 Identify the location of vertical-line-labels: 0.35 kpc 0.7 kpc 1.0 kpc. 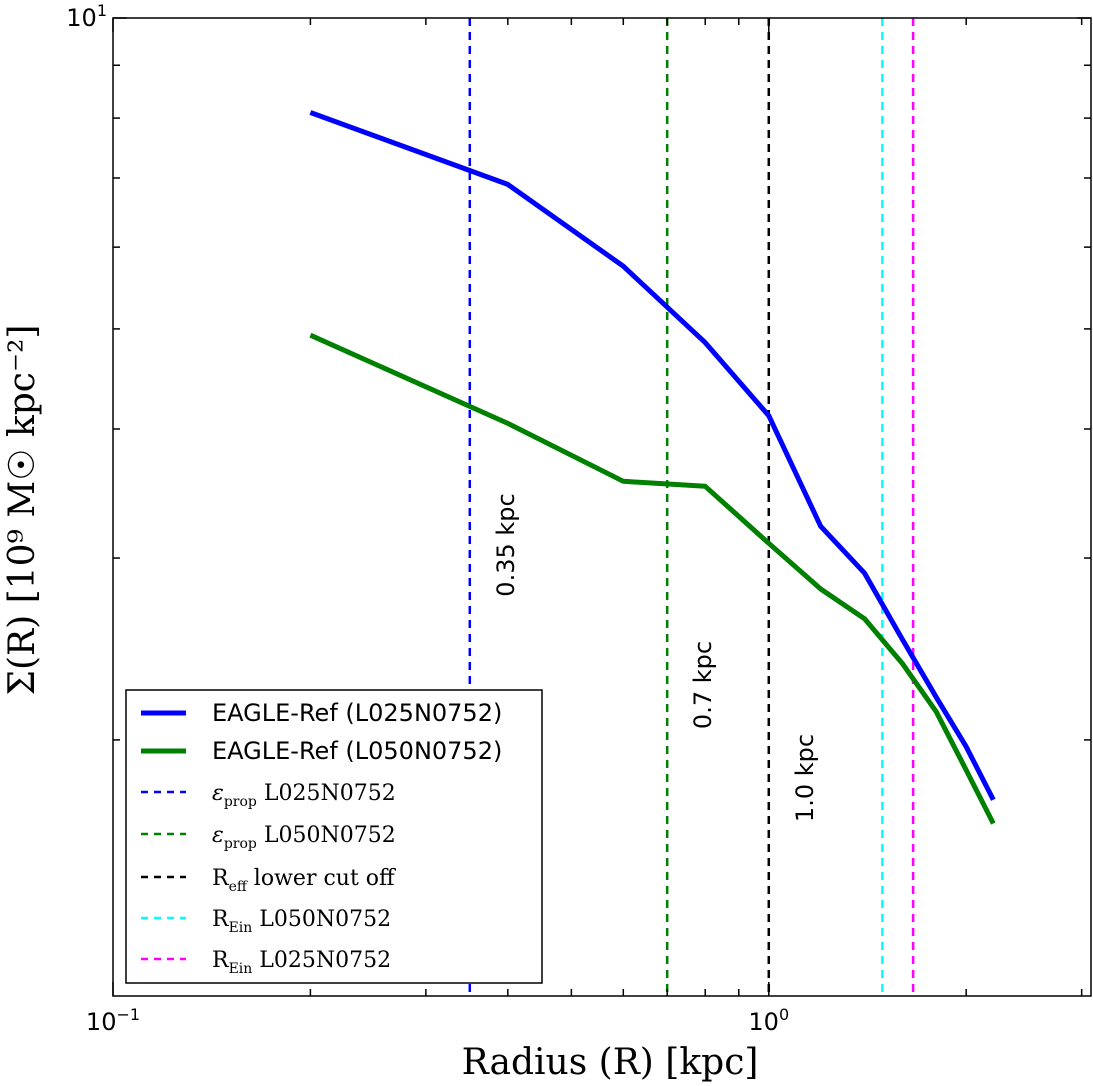
(655, 657).